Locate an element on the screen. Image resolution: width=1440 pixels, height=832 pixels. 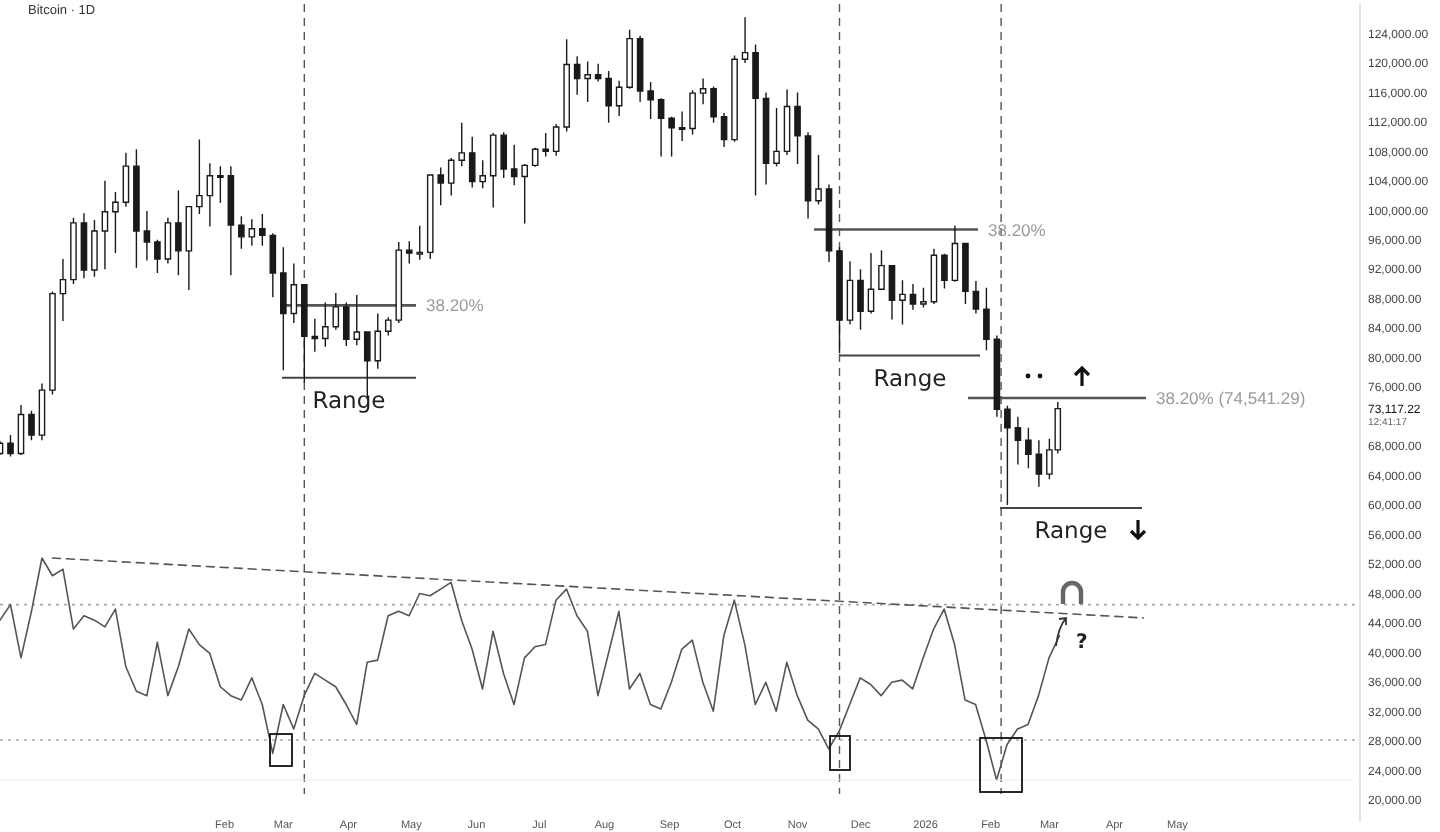
ref-line-label: 38.20% (74,541.29) is located at coordinates (1231, 397).